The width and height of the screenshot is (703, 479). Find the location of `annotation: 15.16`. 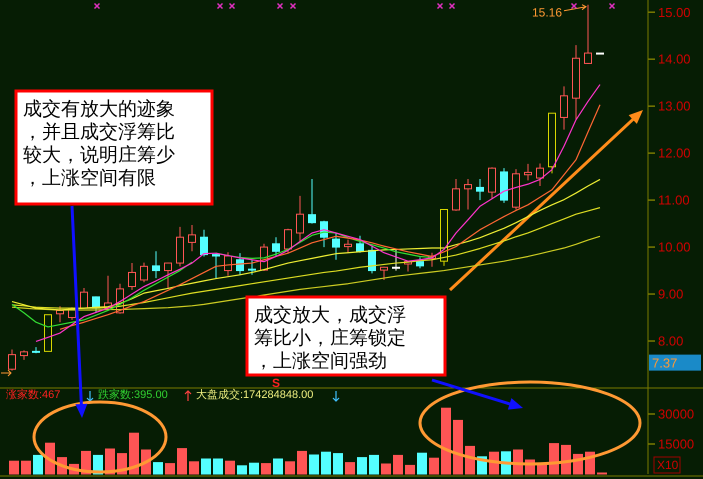

annotation: 15.16 is located at coordinates (547, 13).